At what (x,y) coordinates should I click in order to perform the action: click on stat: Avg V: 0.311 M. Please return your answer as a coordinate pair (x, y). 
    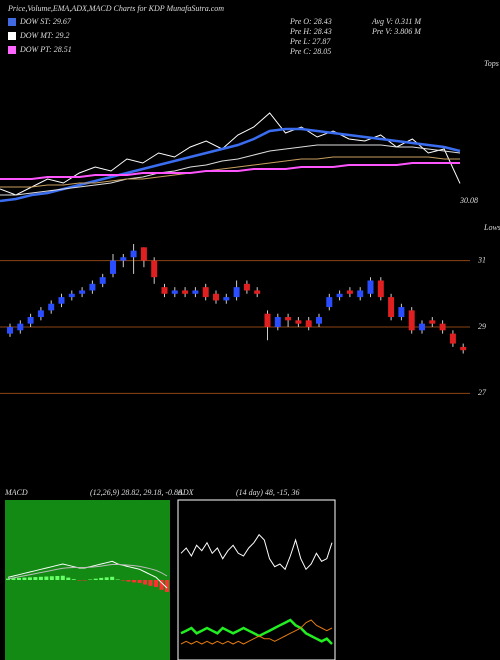
    Looking at the image, I should click on (396, 21).